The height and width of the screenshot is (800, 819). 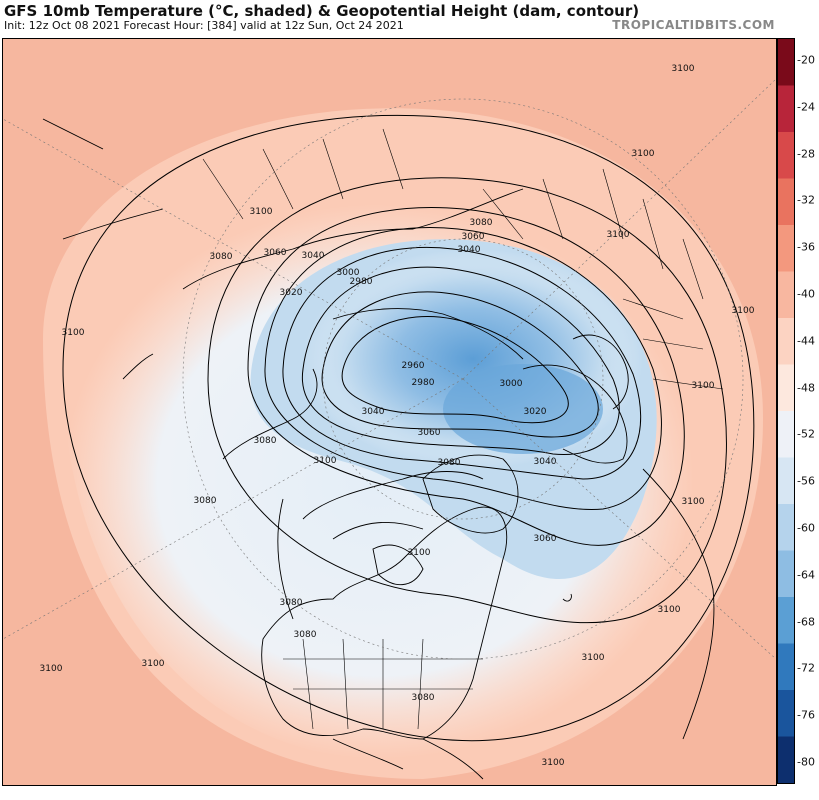 I want to click on atlantic-islands, so click(x=567, y=597).